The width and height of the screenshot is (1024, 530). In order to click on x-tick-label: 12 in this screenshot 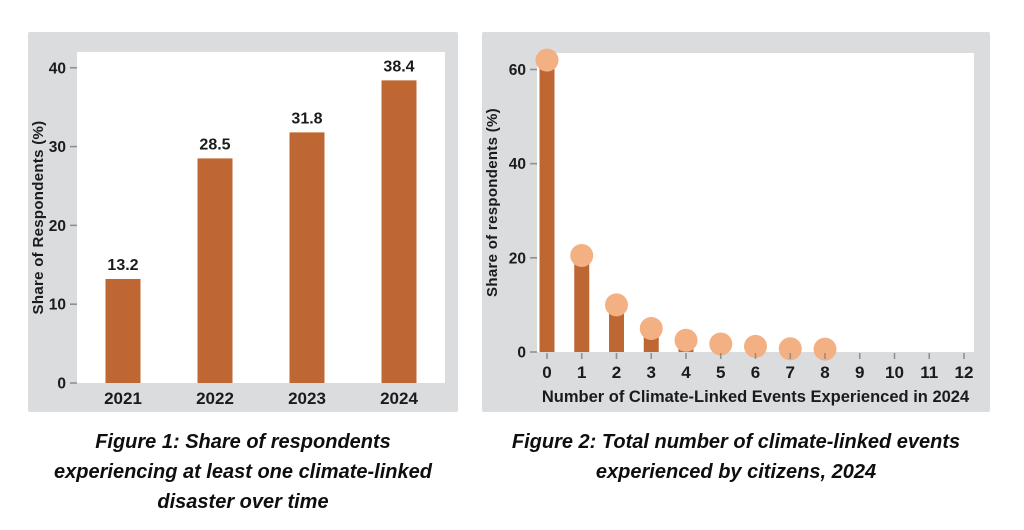, I will do `click(964, 372)`.